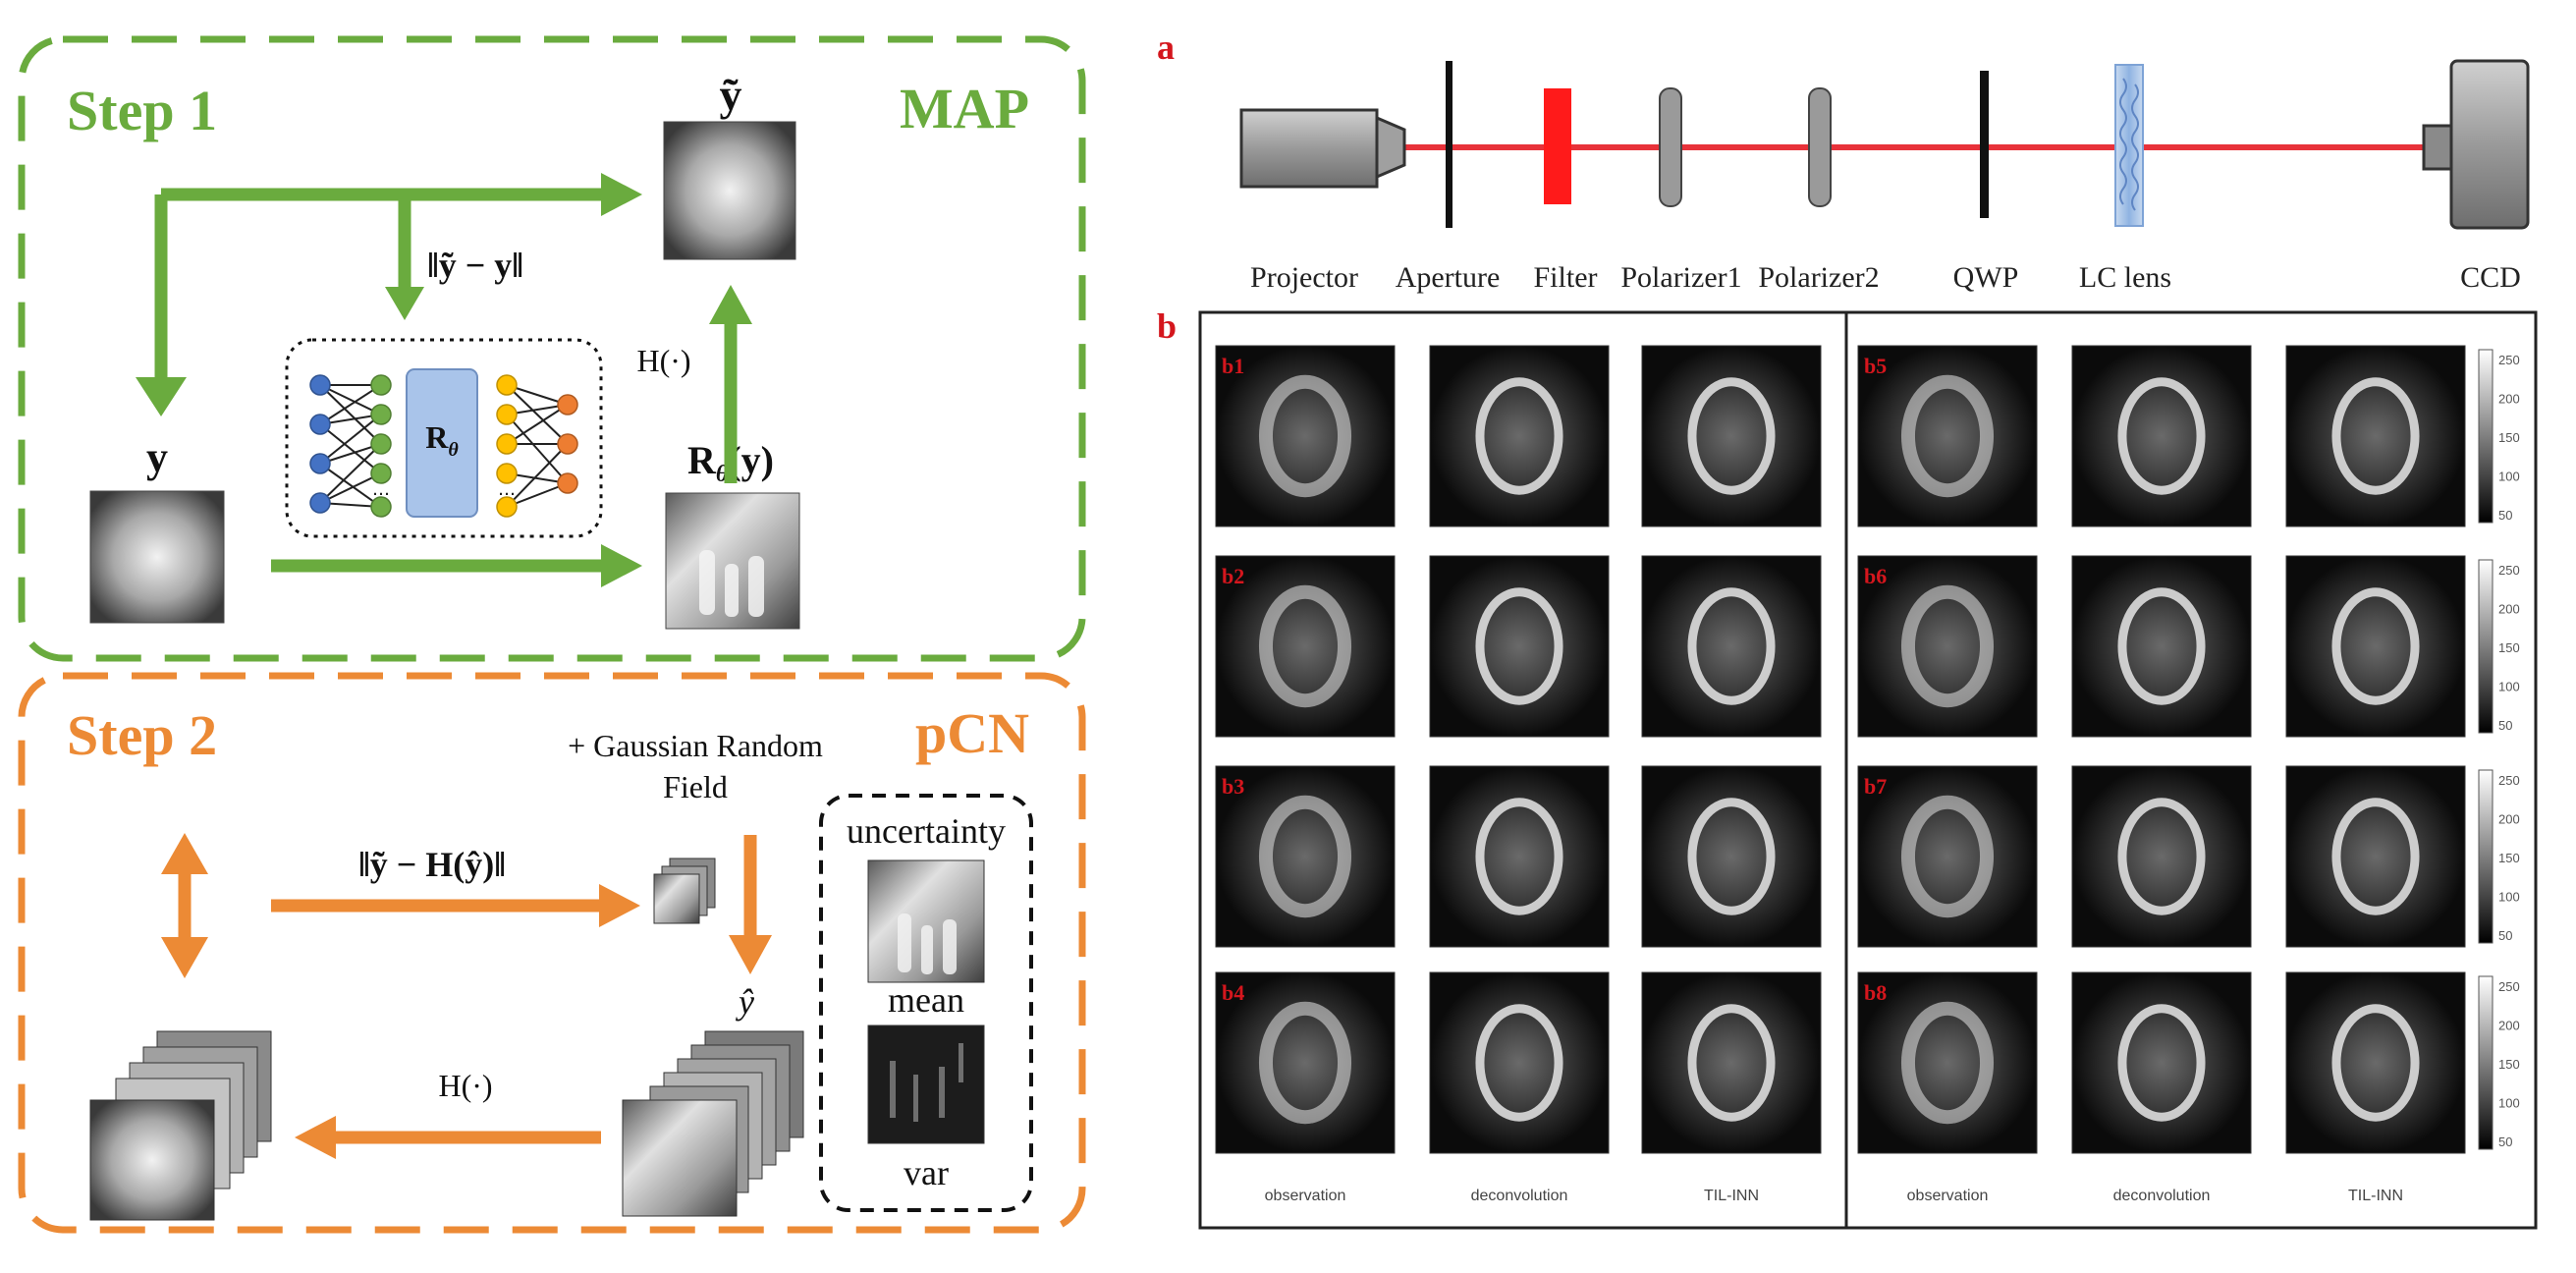 The image size is (2576, 1273). What do you see at coordinates (2499, 436) in the screenshot?
I see `colorbar: 250 200 150 100 50` at bounding box center [2499, 436].